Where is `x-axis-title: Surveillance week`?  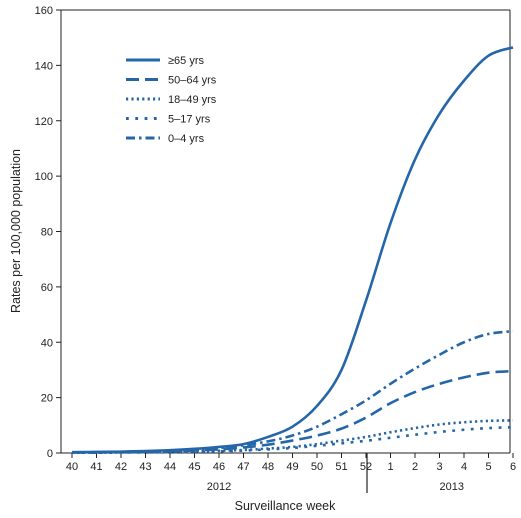
x-axis-title: Surveillance week is located at coordinates (285, 506).